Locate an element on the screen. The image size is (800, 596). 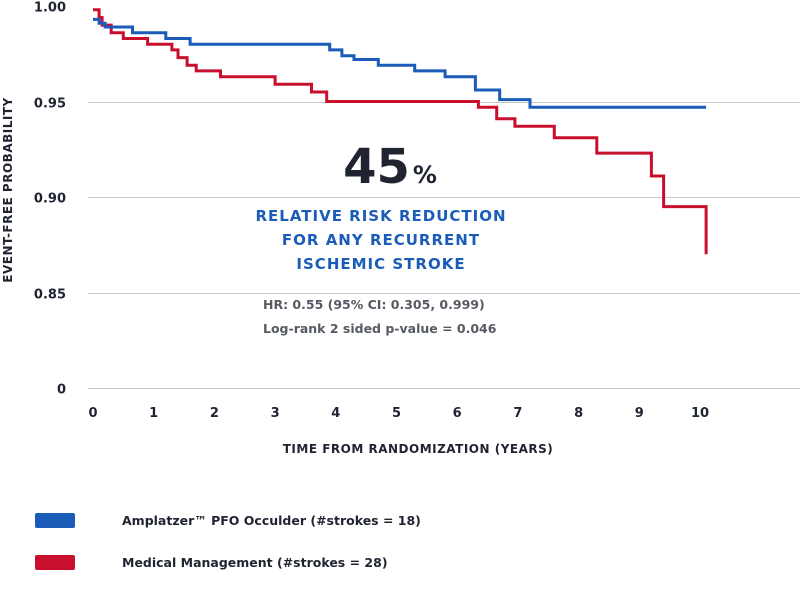
x-tick-label: 1 is located at coordinates (153, 413).